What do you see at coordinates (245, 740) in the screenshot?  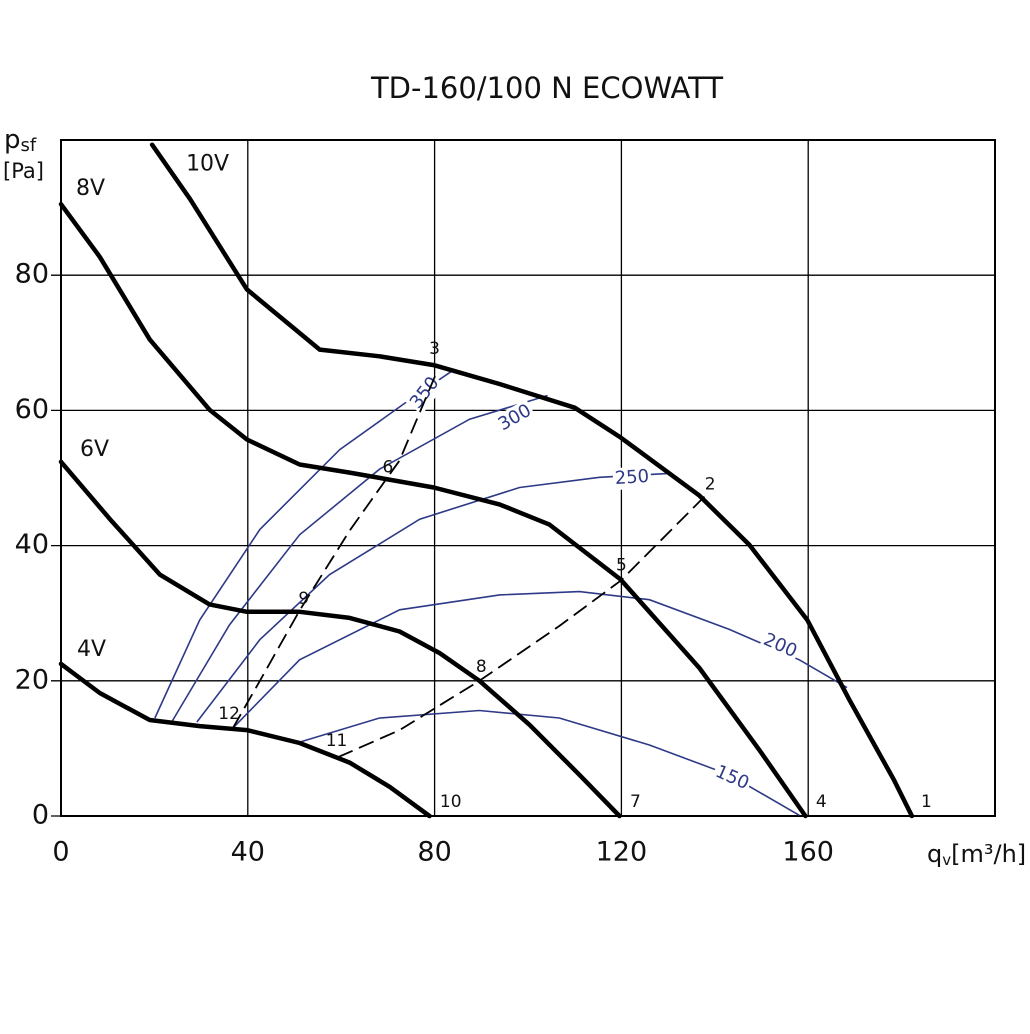 I see `fan-curve` at bounding box center [245, 740].